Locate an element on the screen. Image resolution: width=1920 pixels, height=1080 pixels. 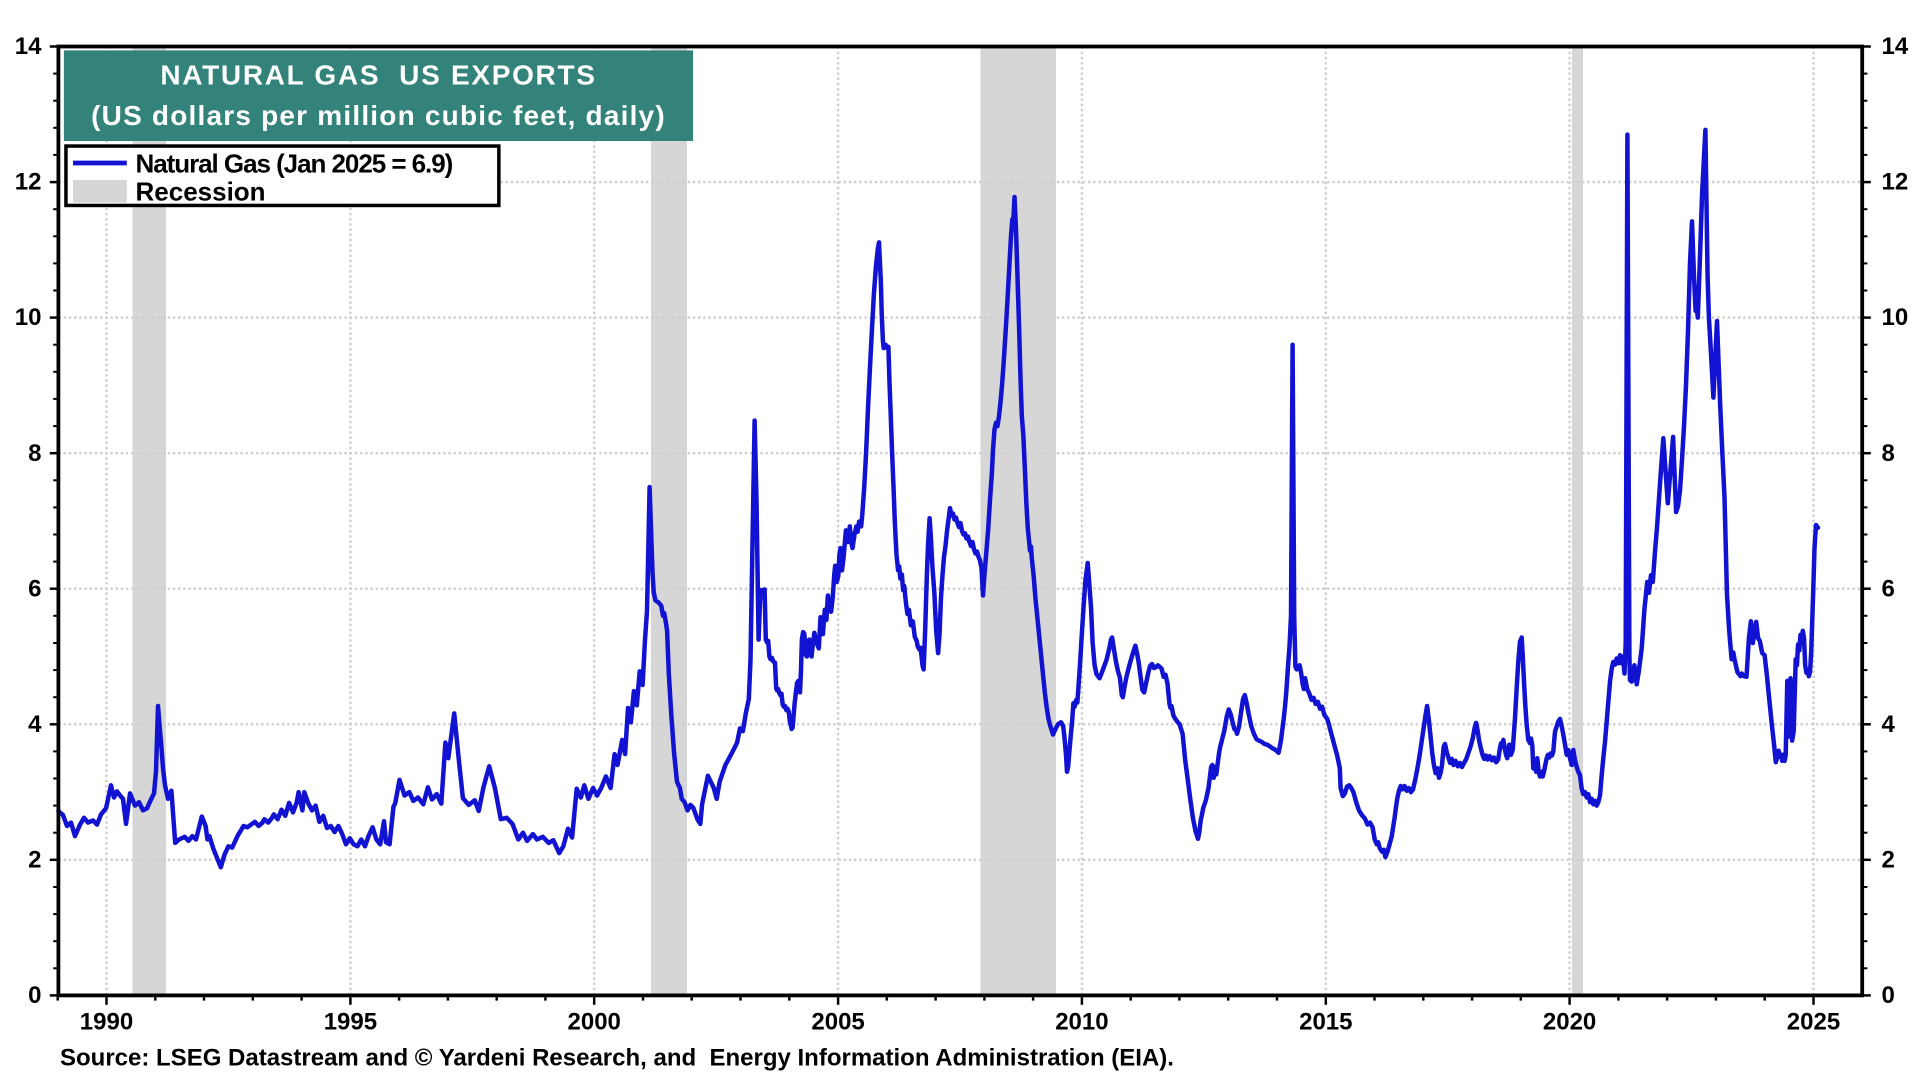
svg-text: 2015 is located at coordinates (1325, 1021).